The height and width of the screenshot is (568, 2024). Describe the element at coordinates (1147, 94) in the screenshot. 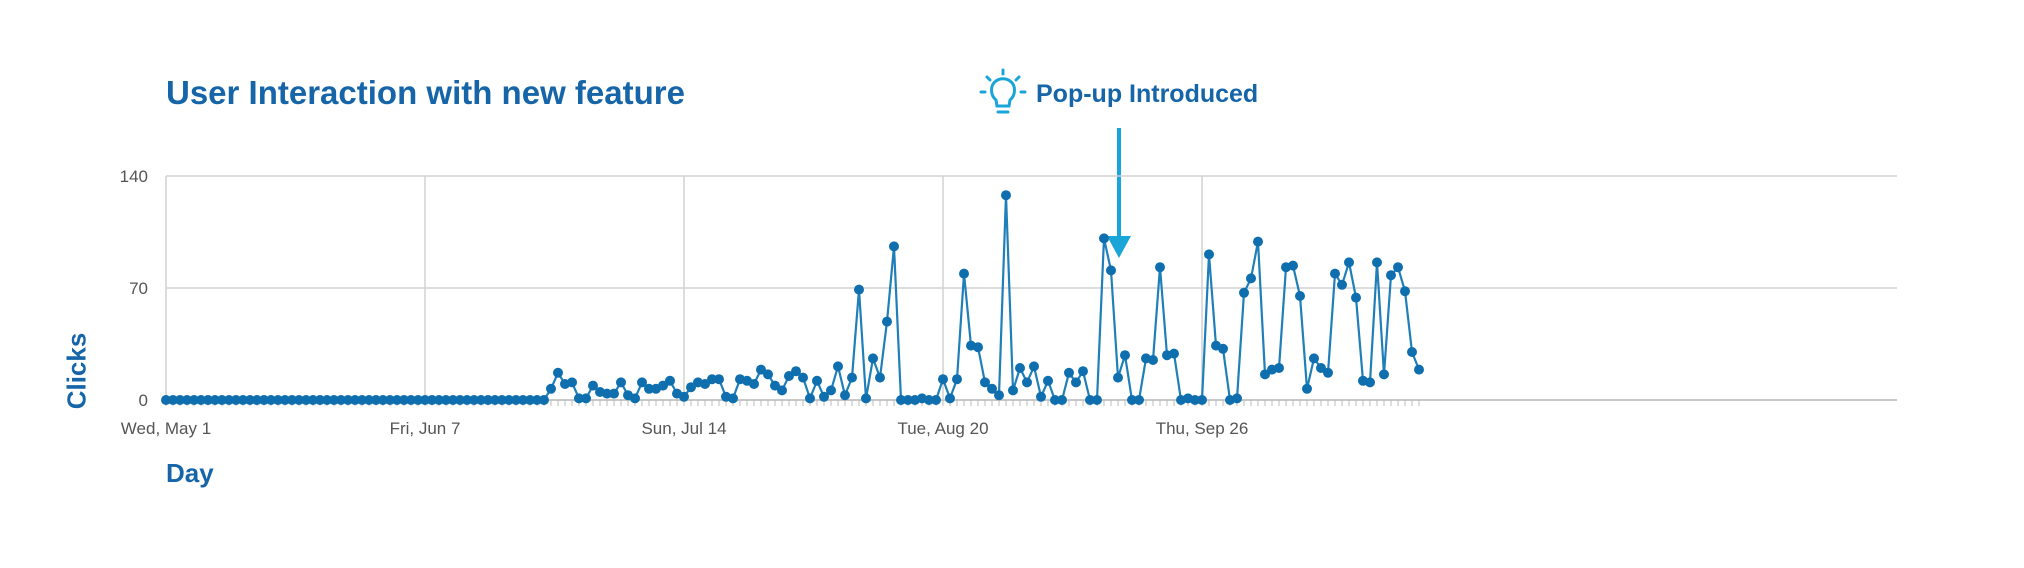

I see `annotation-label: Pop-up Introduced` at that location.